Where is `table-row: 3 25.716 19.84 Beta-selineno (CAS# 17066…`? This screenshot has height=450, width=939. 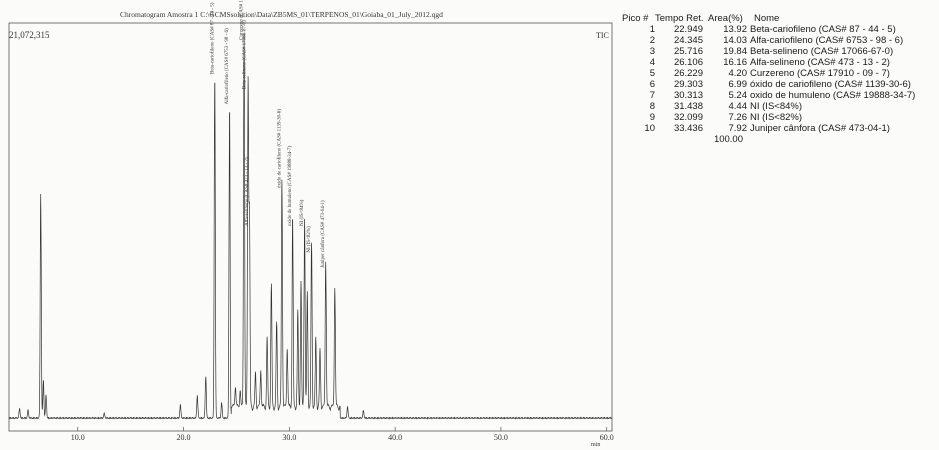 table-row: 3 25.716 19.84 Beta-selineno (CAS# 17066… is located at coordinates (768, 51).